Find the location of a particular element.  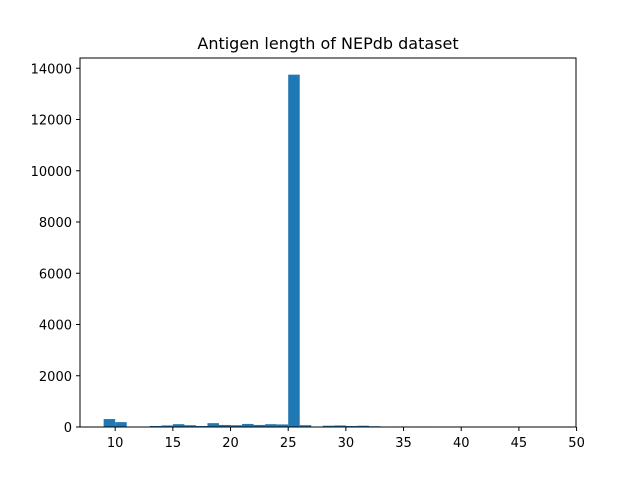

x-tick-label-1: 15 is located at coordinates (173, 443).